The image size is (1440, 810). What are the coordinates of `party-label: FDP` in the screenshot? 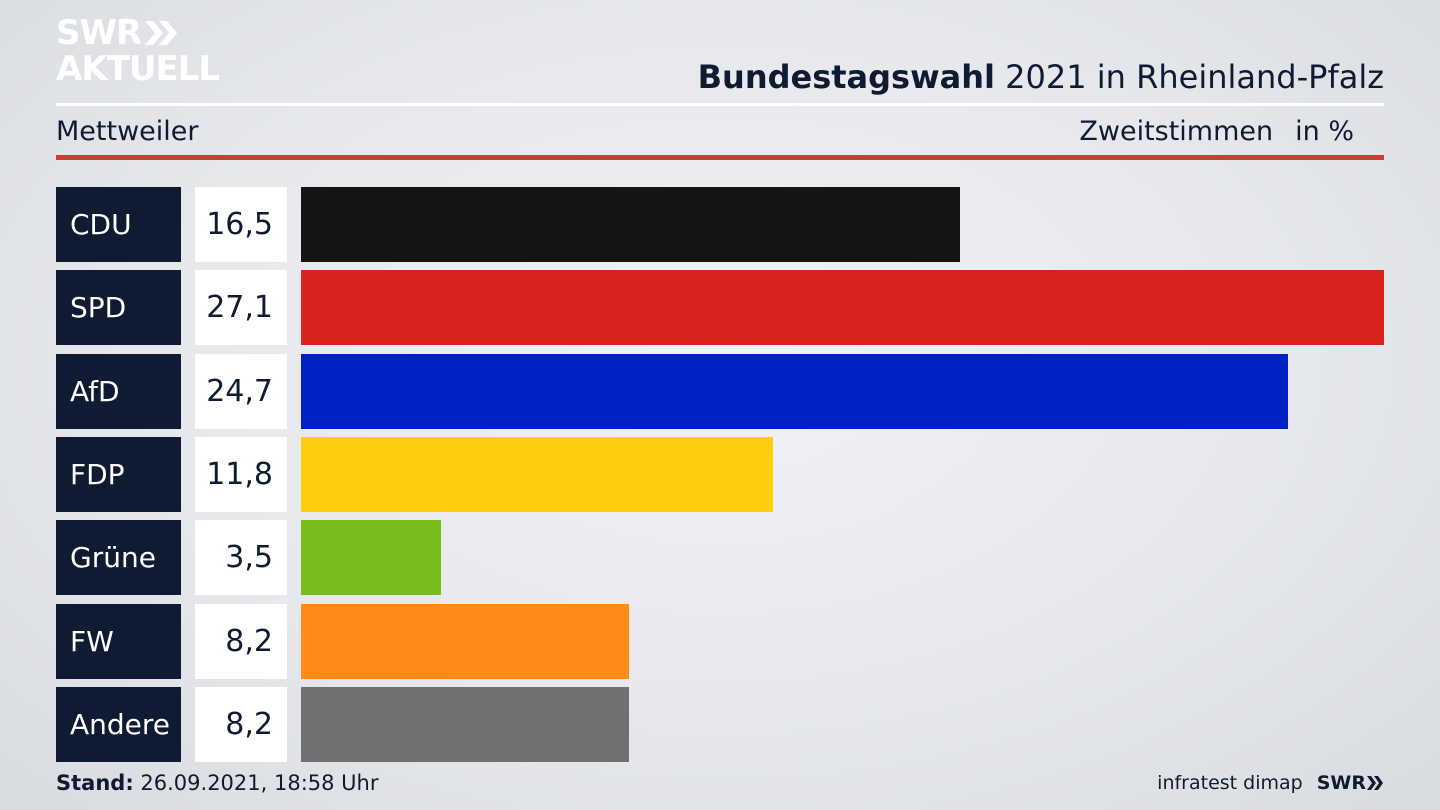 It's located at (118, 474).